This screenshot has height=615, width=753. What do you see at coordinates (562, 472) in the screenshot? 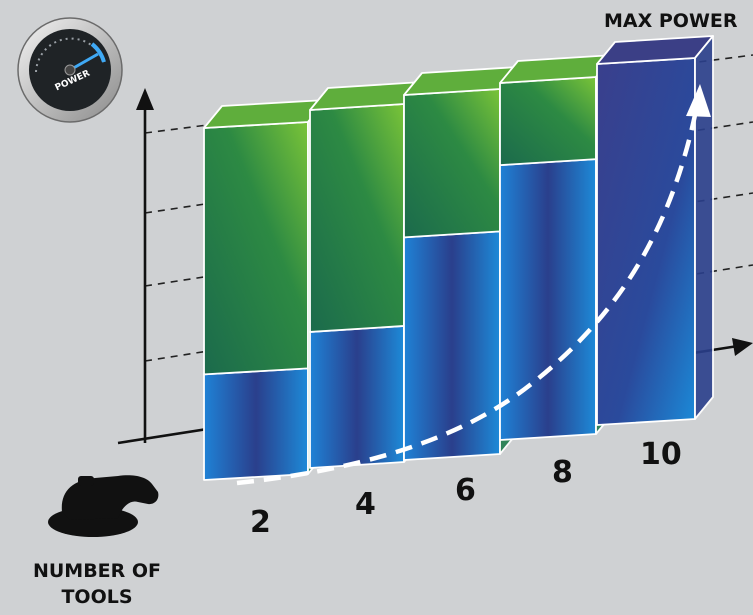
I see `x-tick-label: 8` at bounding box center [562, 472].